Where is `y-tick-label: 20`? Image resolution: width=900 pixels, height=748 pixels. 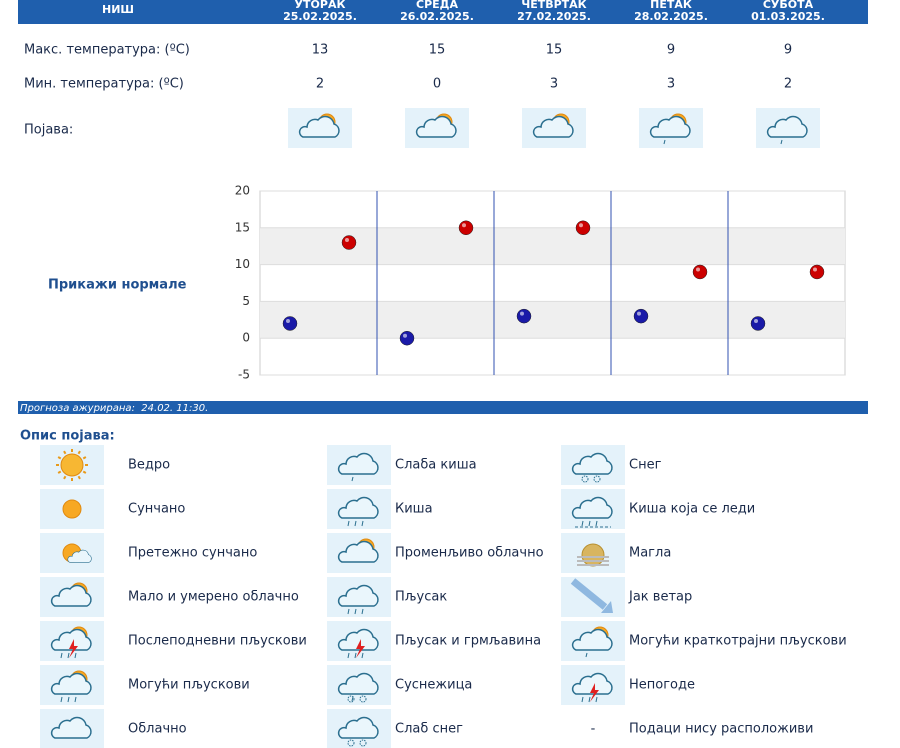
y-tick-label: 20 is located at coordinates (242, 191).